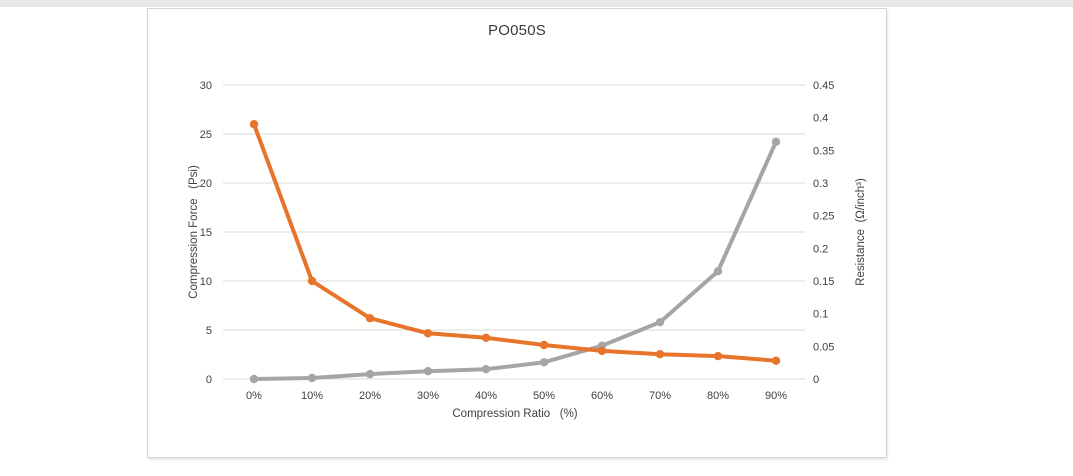  I want to click on right-axis-tick-label: 0.35, so click(823, 151).